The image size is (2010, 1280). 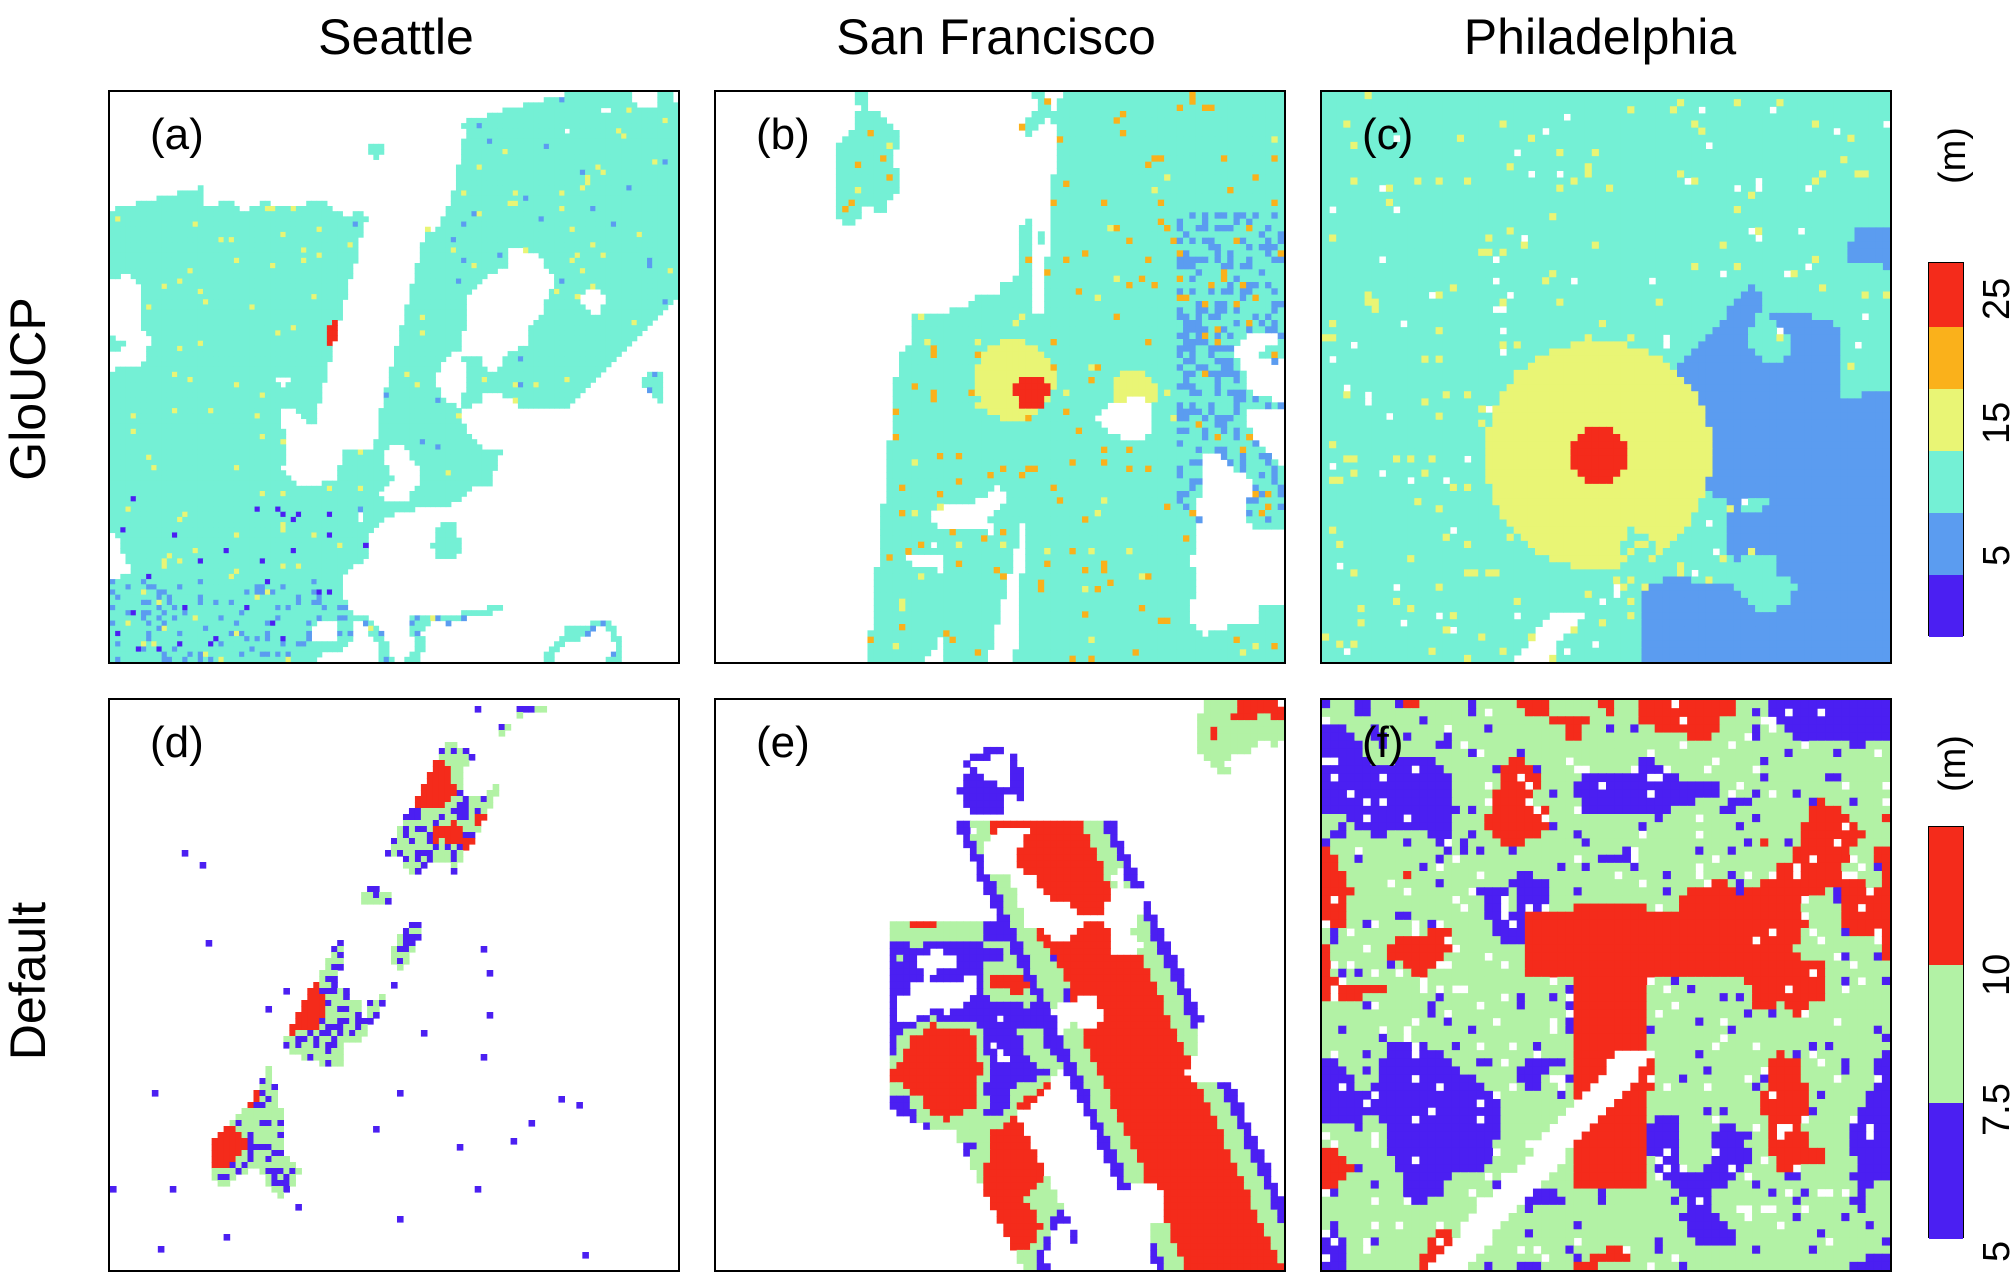 I want to click on column-title-seattle: Seattle, so click(x=396, y=37).